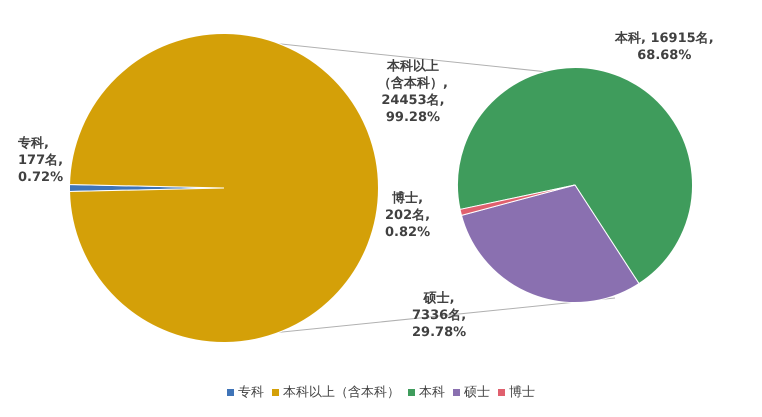 The image size is (762, 417). I want to click on legend-label: 博士, so click(521, 392).